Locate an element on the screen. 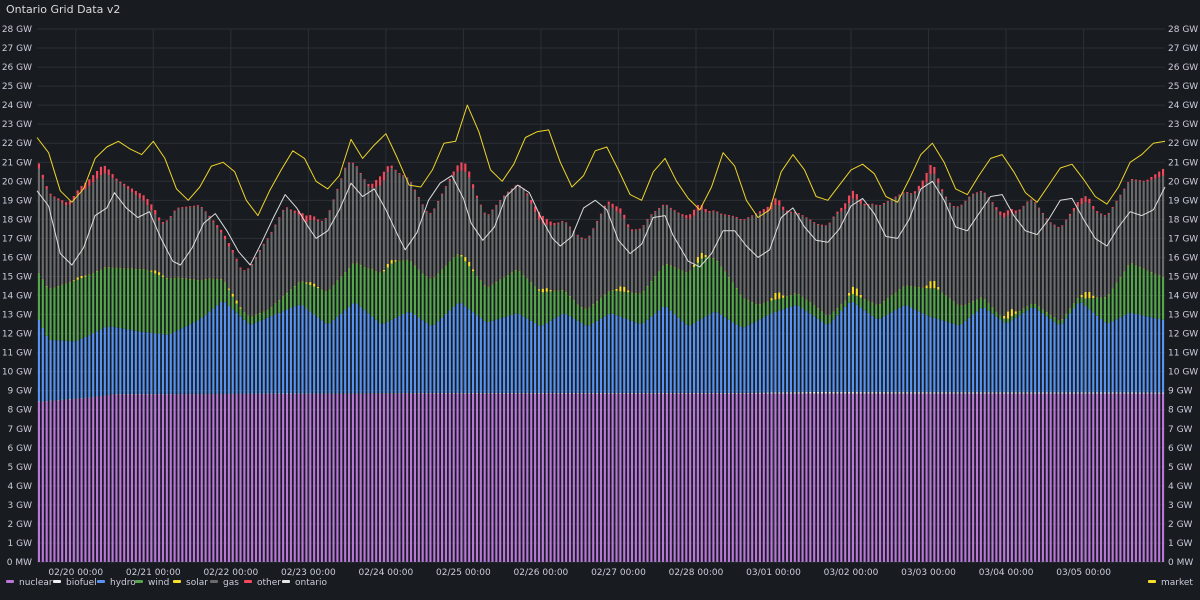 Image resolution: width=1200 pixels, height=600 pixels. x-tick-label: 02/21 00:00 is located at coordinates (153, 573).